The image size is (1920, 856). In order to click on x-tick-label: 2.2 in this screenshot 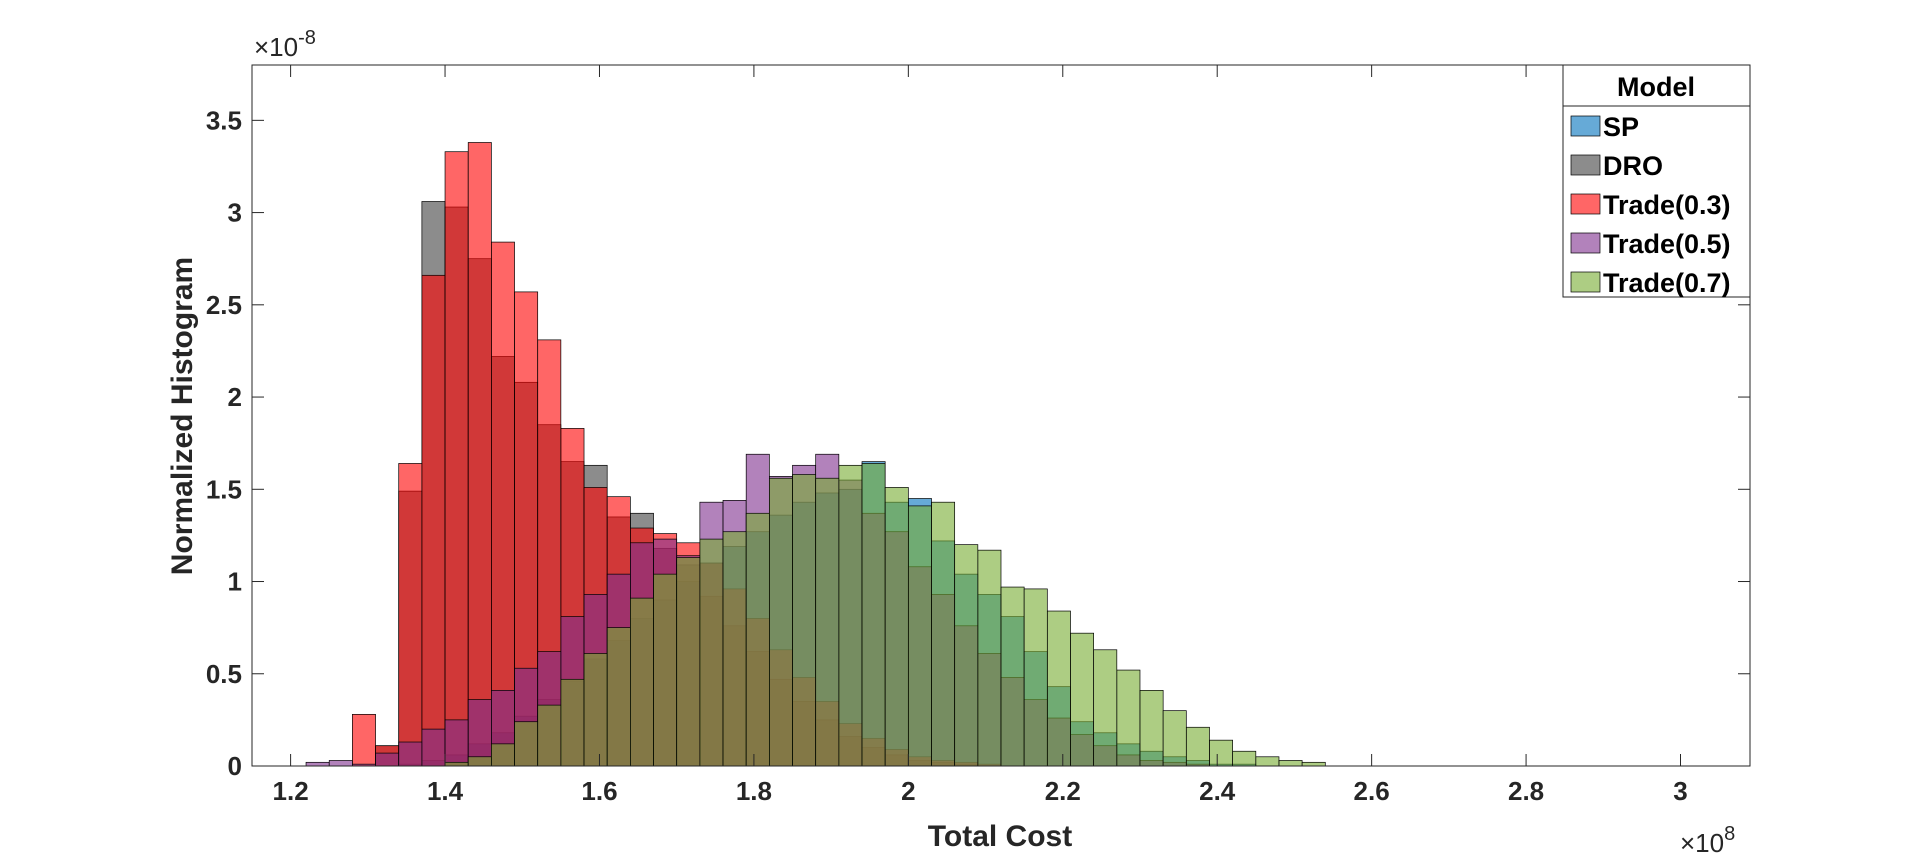, I will do `click(1063, 791)`.